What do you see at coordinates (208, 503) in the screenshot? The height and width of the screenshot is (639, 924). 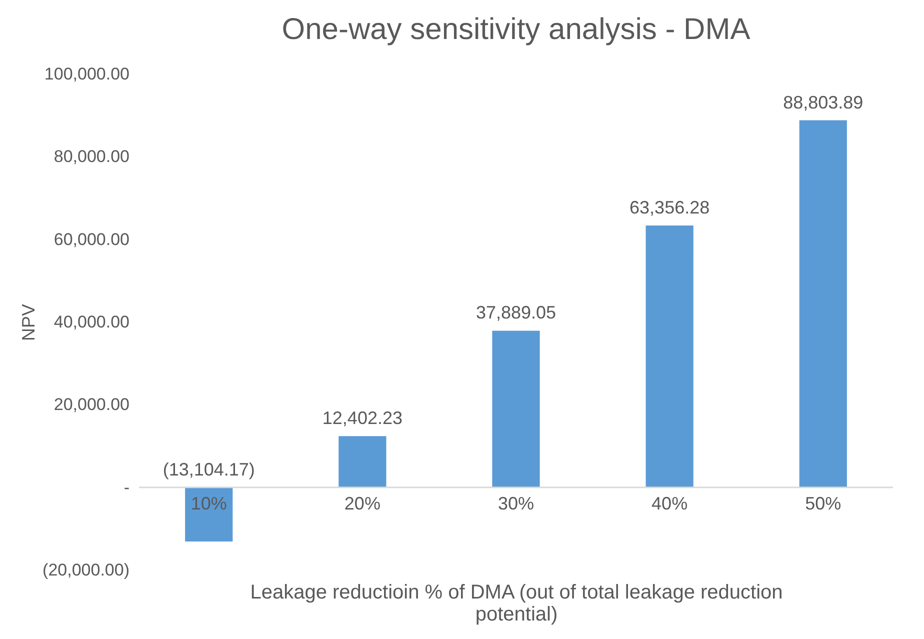 I see `x-tick-label: 10%` at bounding box center [208, 503].